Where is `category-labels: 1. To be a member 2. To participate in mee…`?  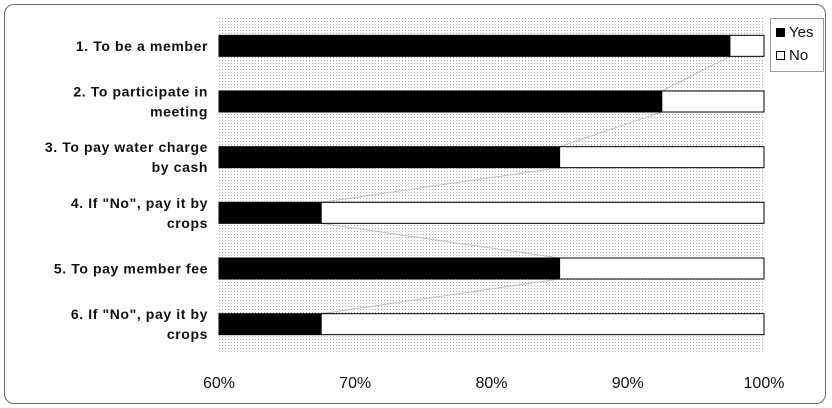 category-labels: 1. To be a member 2. To participate in mee… is located at coordinates (126, 190).